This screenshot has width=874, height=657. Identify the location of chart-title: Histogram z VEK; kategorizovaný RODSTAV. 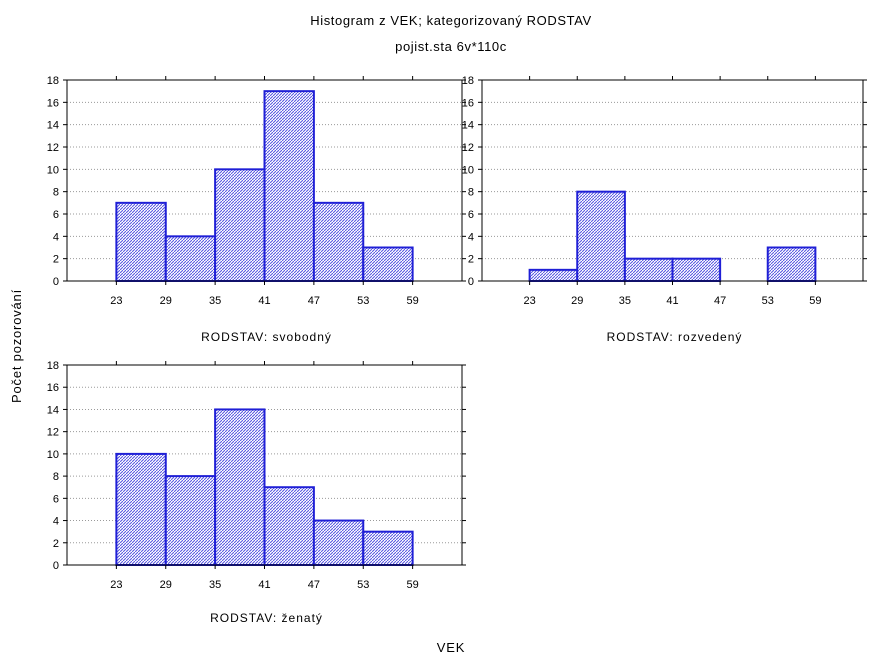
(451, 20).